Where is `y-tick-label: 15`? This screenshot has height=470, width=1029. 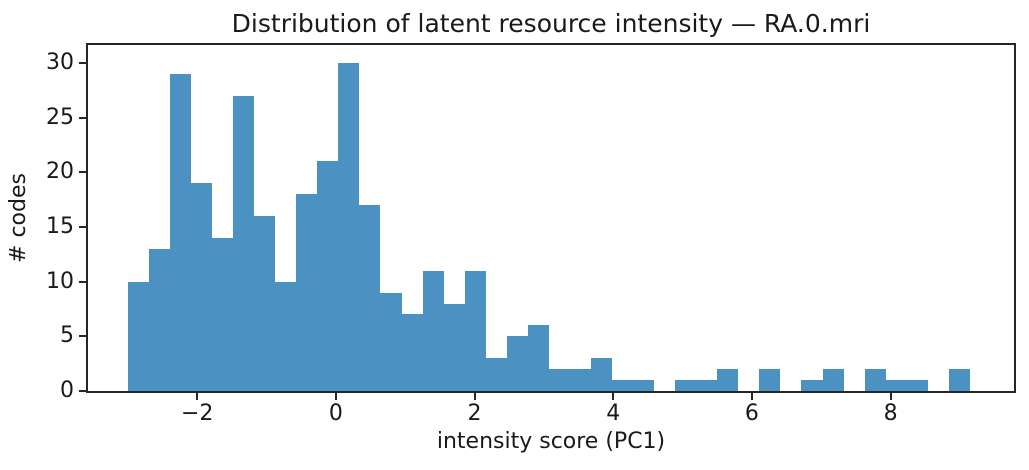 y-tick-label: 15 is located at coordinates (60, 226).